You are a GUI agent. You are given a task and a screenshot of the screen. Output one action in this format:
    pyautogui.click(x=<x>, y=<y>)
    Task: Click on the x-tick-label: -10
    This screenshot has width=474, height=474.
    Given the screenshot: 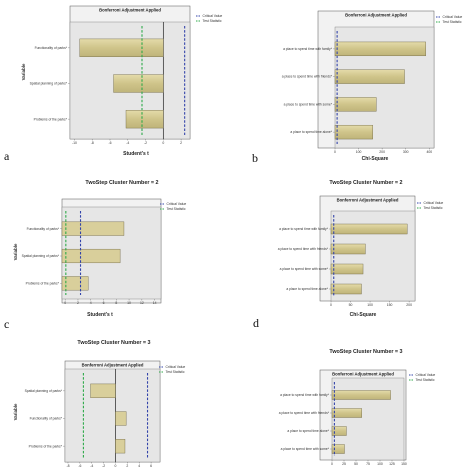 What is the action you would take?
    pyautogui.click(x=74, y=143)
    